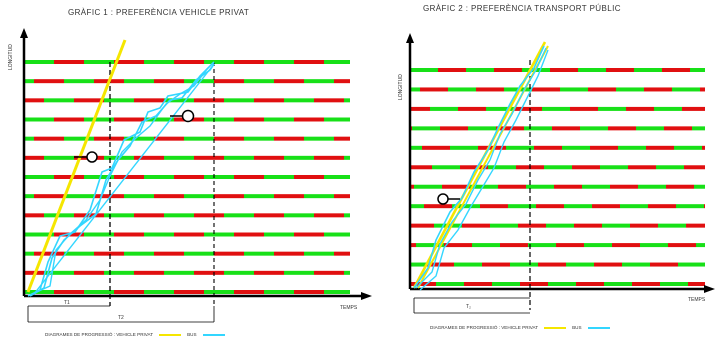 The width and height of the screenshot is (721, 340). What do you see at coordinates (598, 327) in the screenshot?
I see `legend2-bus-swatch` at bounding box center [598, 327].